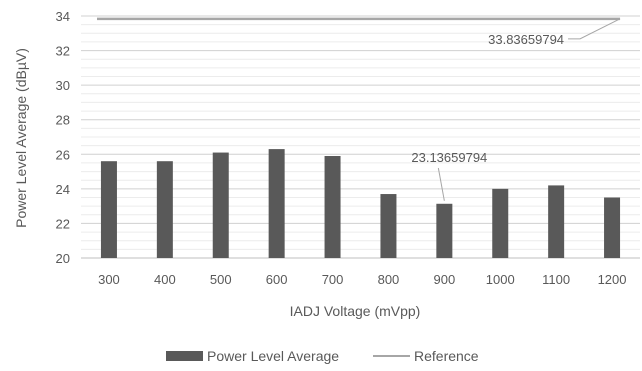 This screenshot has width=642, height=371. What do you see at coordinates (500, 279) in the screenshot?
I see `x-tick-label: 1000` at bounding box center [500, 279].